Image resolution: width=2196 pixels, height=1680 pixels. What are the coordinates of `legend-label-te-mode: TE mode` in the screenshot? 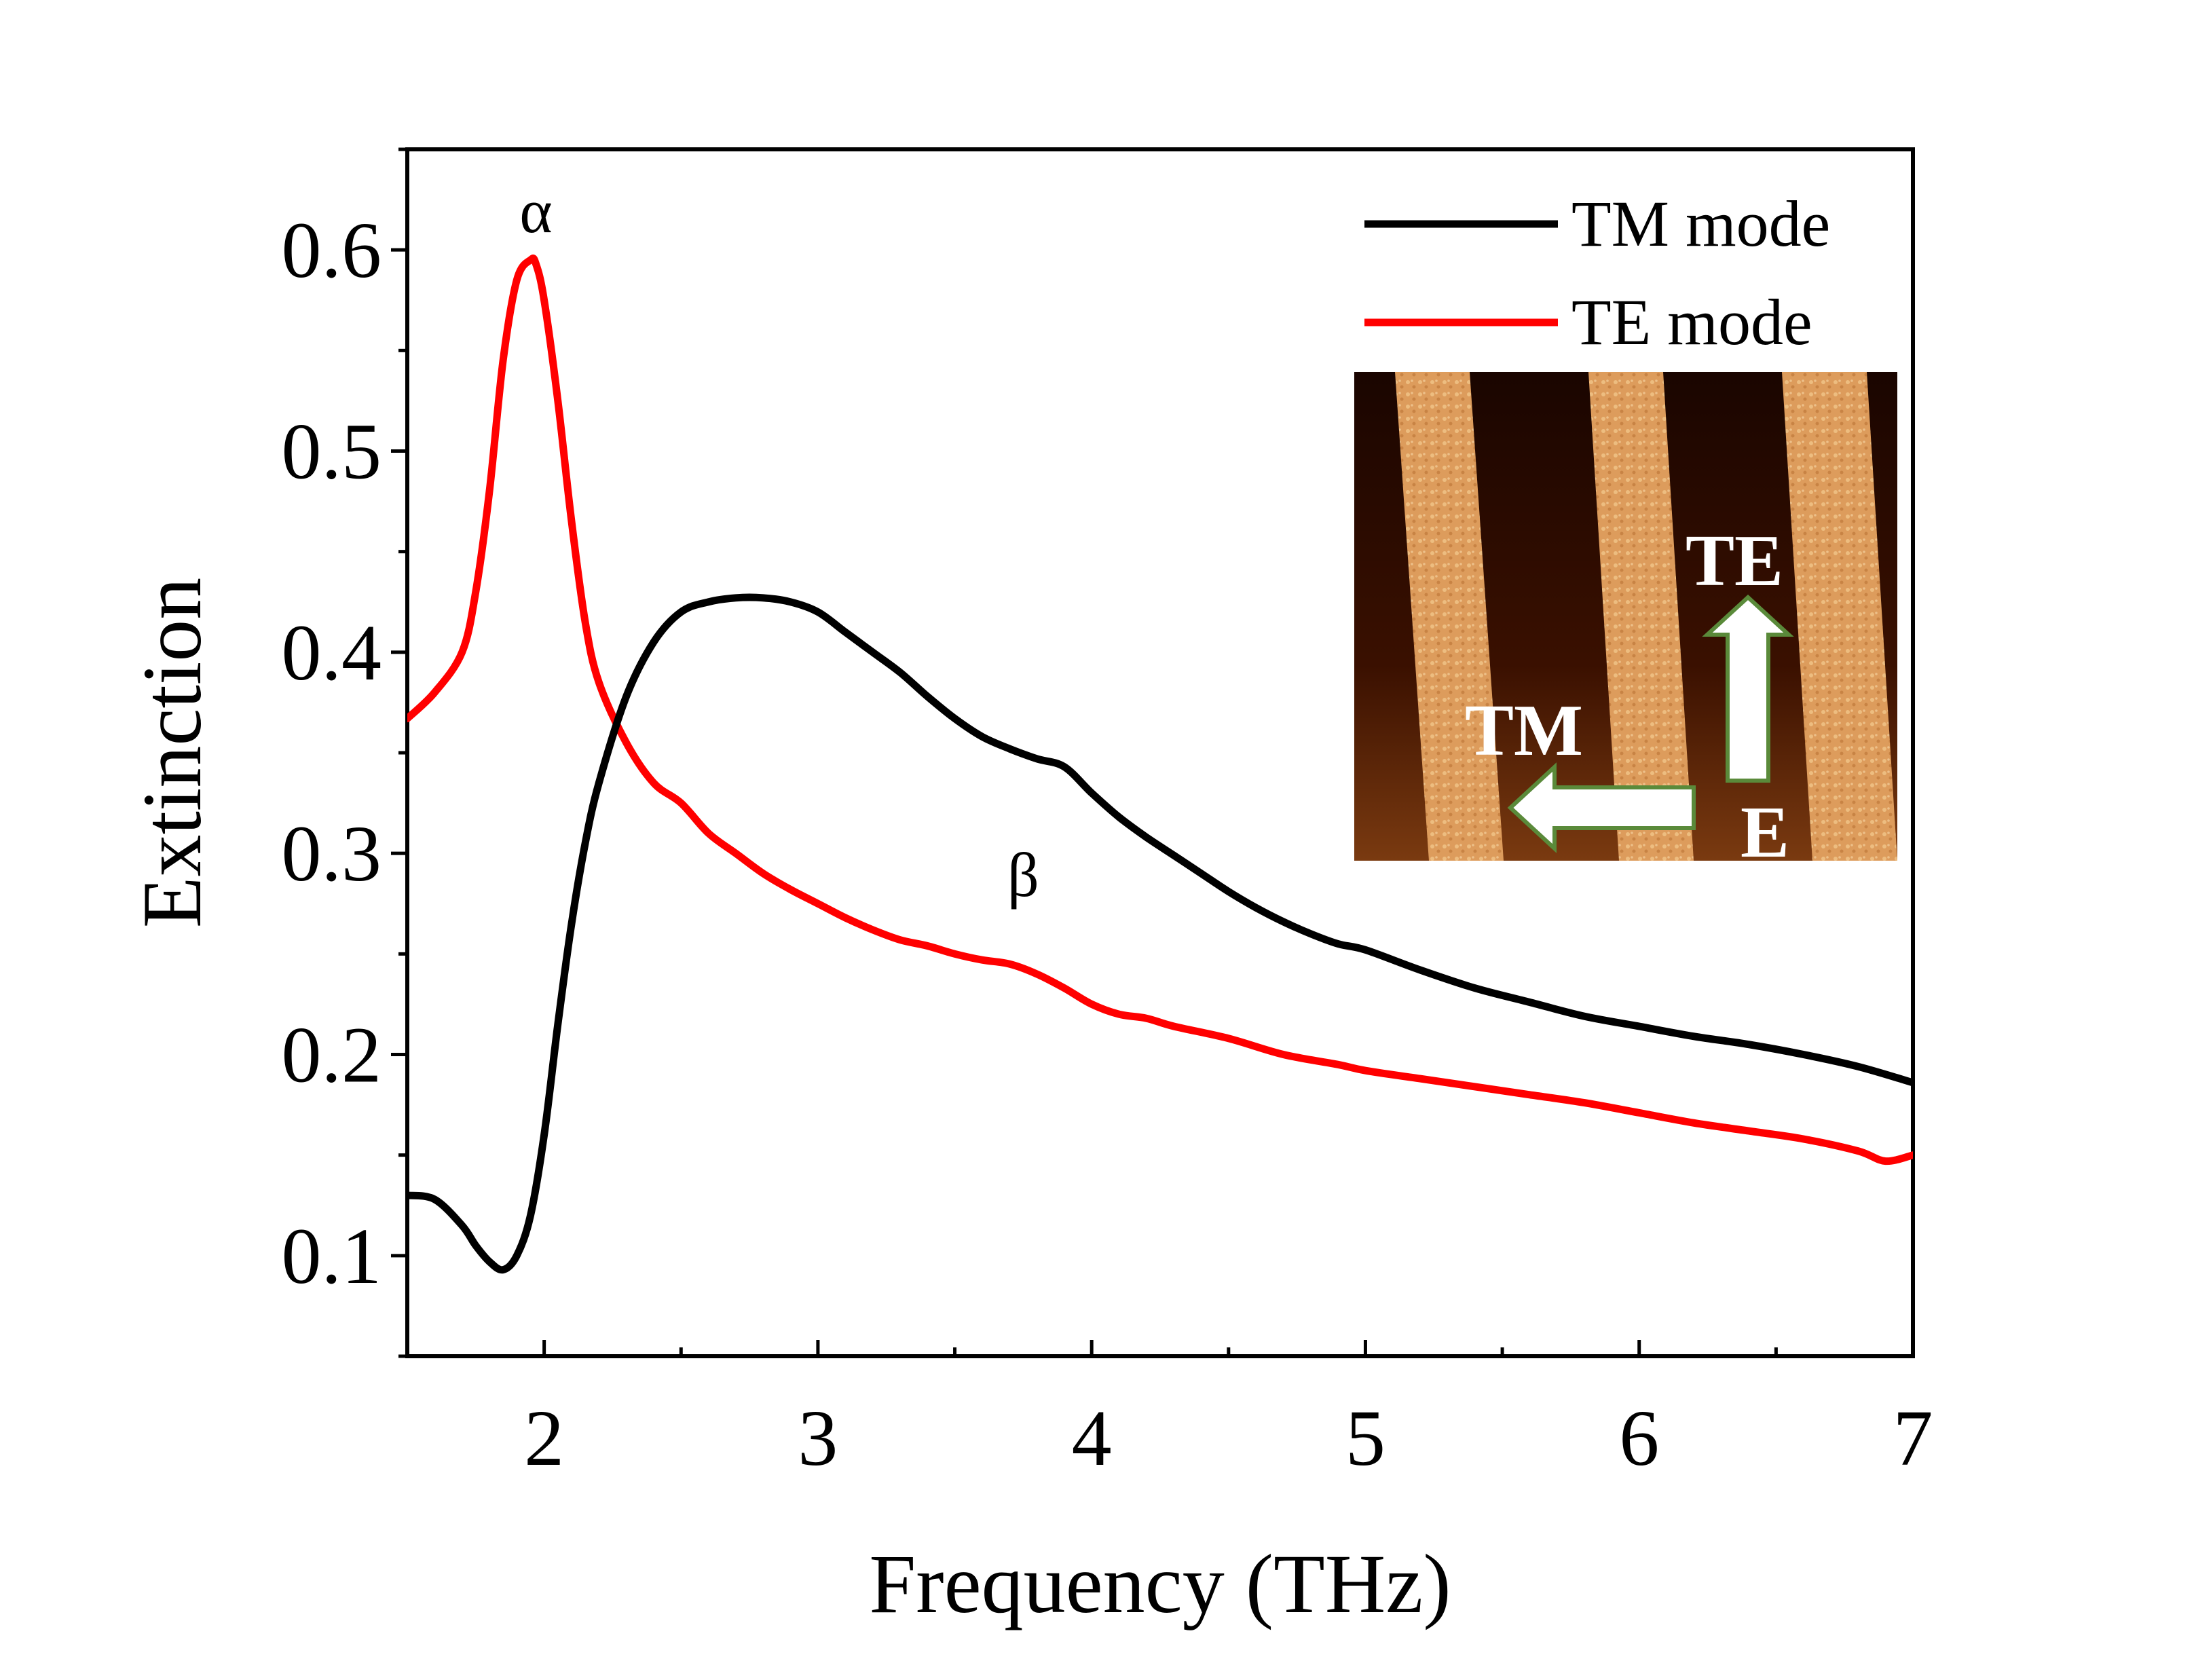 It's located at (1692, 322).